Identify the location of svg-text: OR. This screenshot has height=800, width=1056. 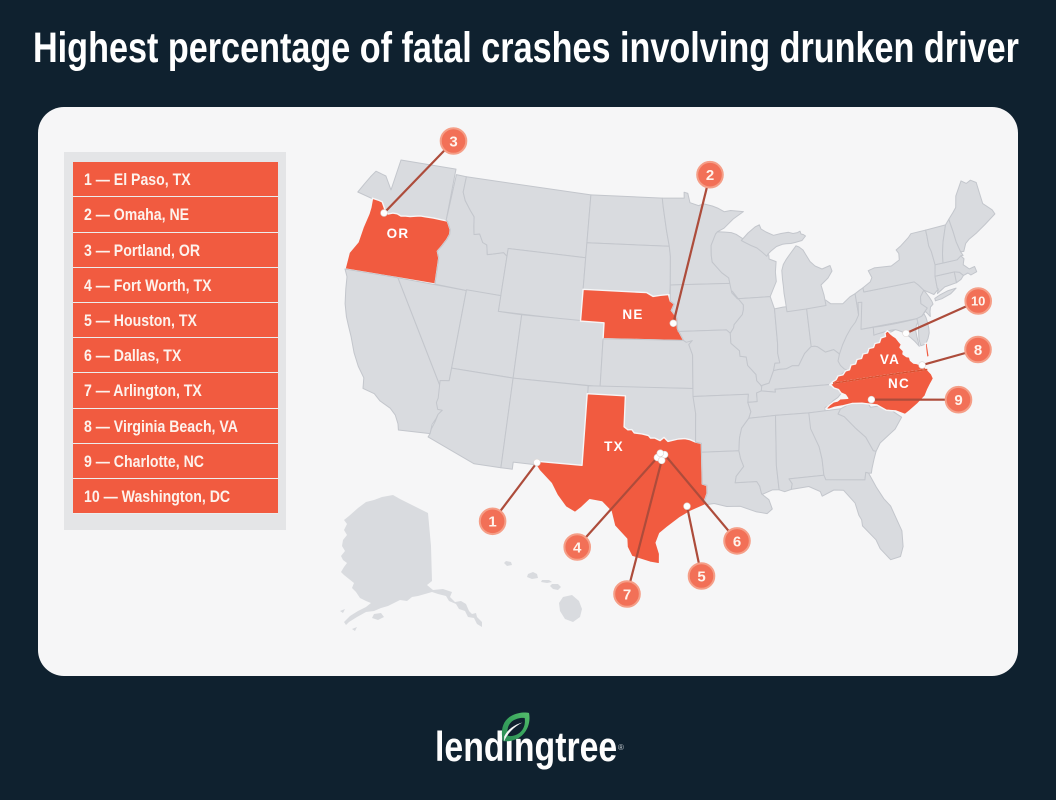
(398, 233).